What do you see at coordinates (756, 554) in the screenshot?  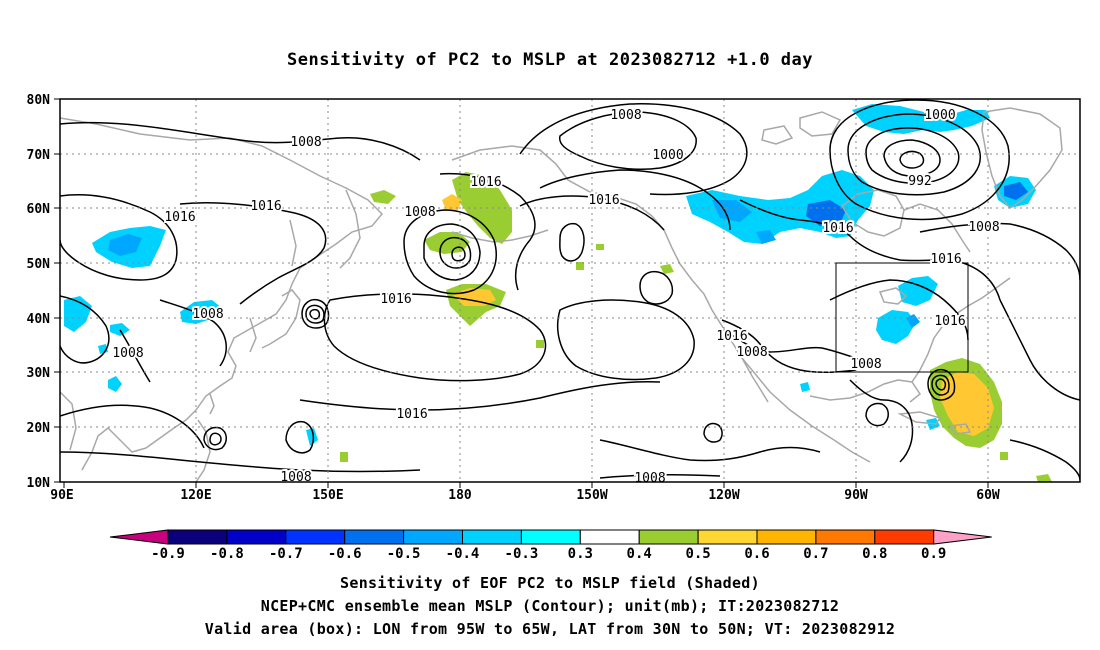 I see `colorbar-tick-label: 0.6` at bounding box center [756, 554].